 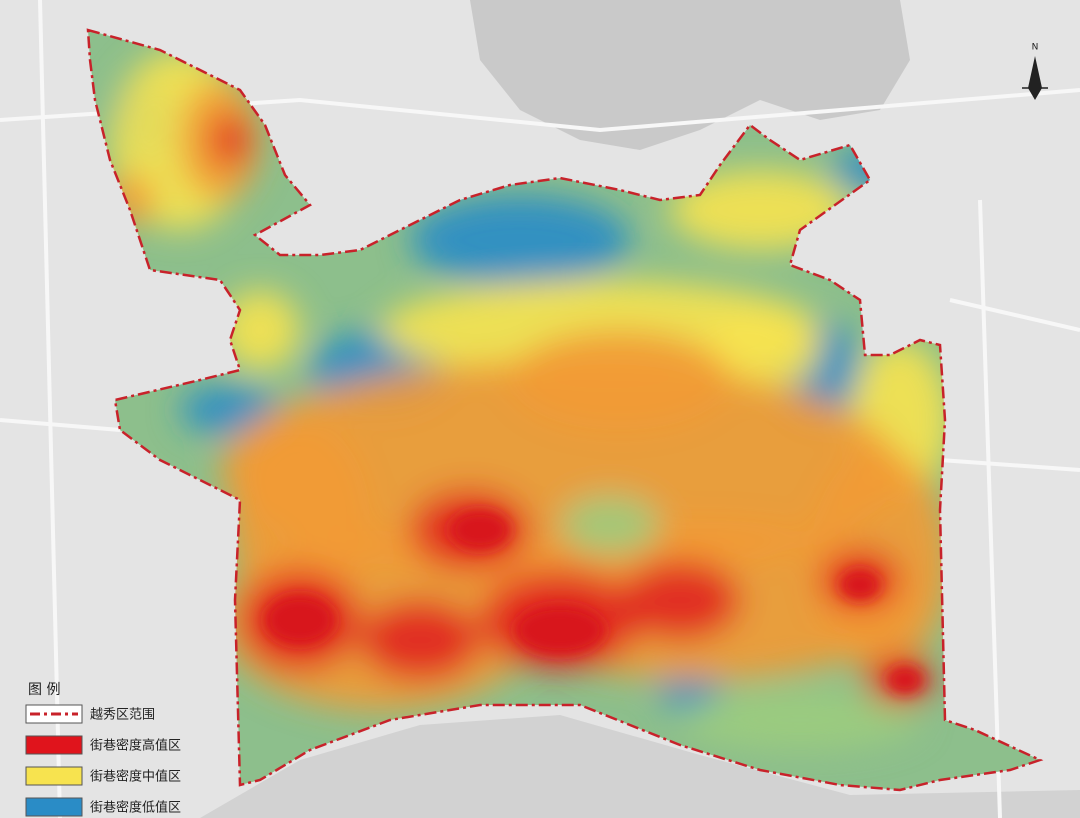 What do you see at coordinates (122, 715) in the screenshot?
I see `legend-label: 越秀区范围` at bounding box center [122, 715].